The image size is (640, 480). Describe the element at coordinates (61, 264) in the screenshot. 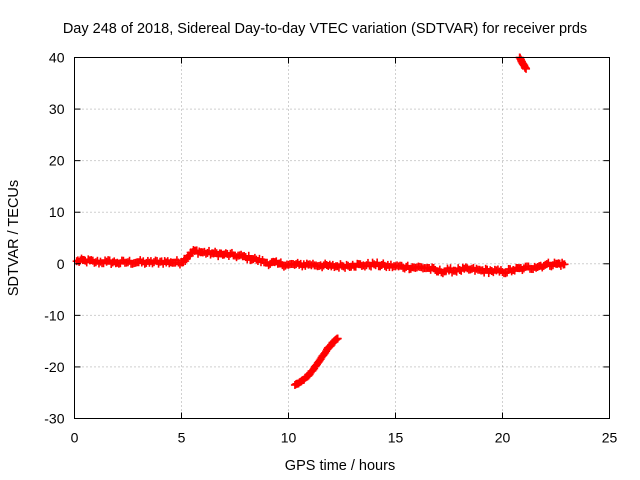

I see `y-tick-label: 0` at that location.